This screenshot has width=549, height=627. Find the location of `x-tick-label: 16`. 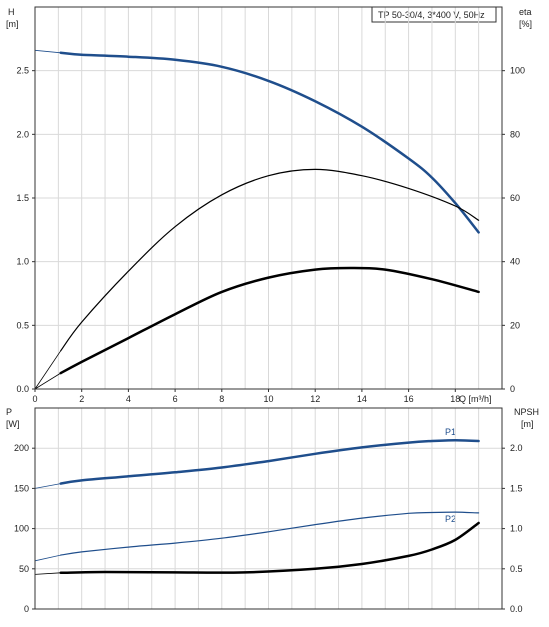

x-tick-label: 16 is located at coordinates (409, 399).